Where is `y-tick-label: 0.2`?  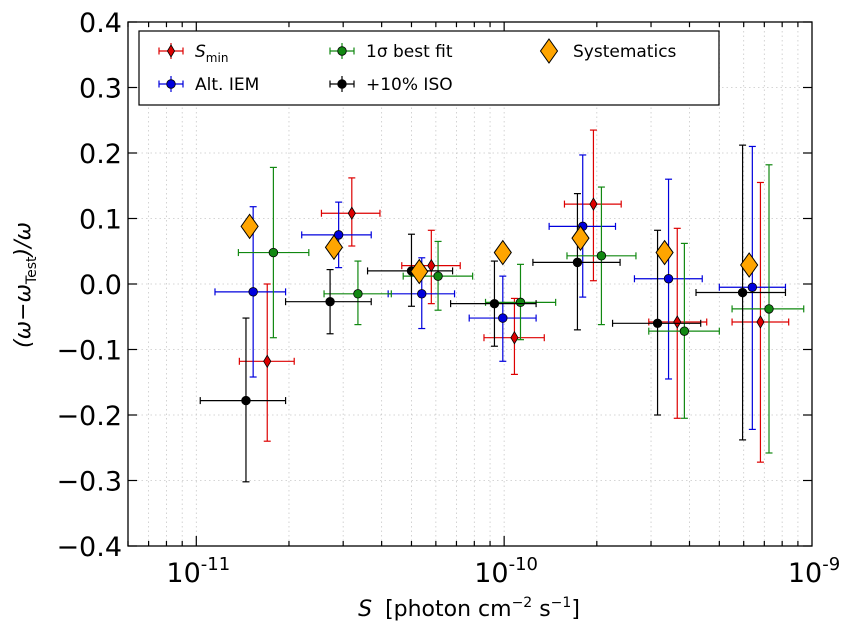 y-tick-label: 0.2 is located at coordinates (100, 154).